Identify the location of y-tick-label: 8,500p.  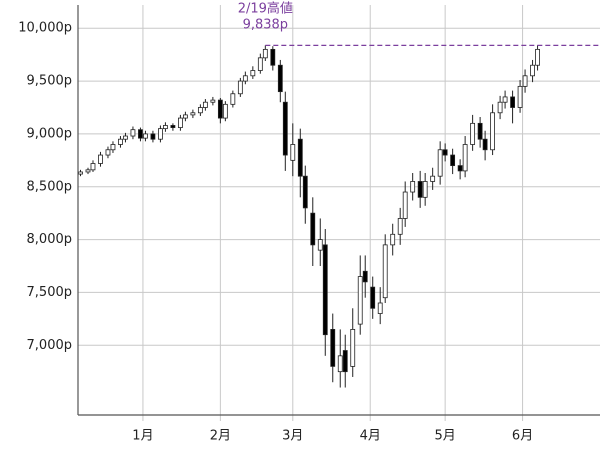
(49, 186).